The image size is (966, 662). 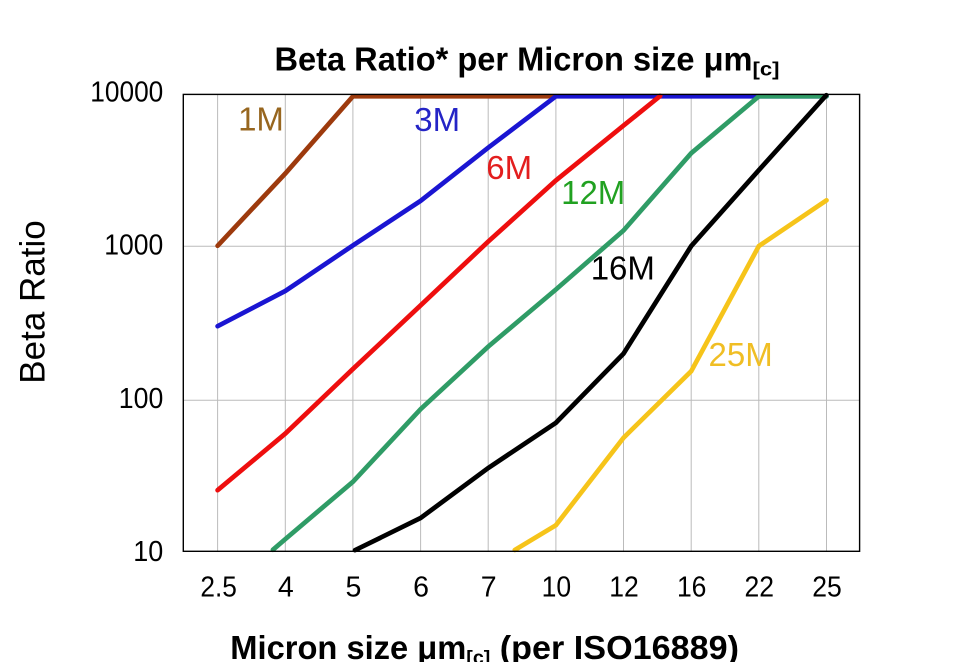 What do you see at coordinates (126, 93) in the screenshot?
I see `svg-text: 10000` at bounding box center [126, 93].